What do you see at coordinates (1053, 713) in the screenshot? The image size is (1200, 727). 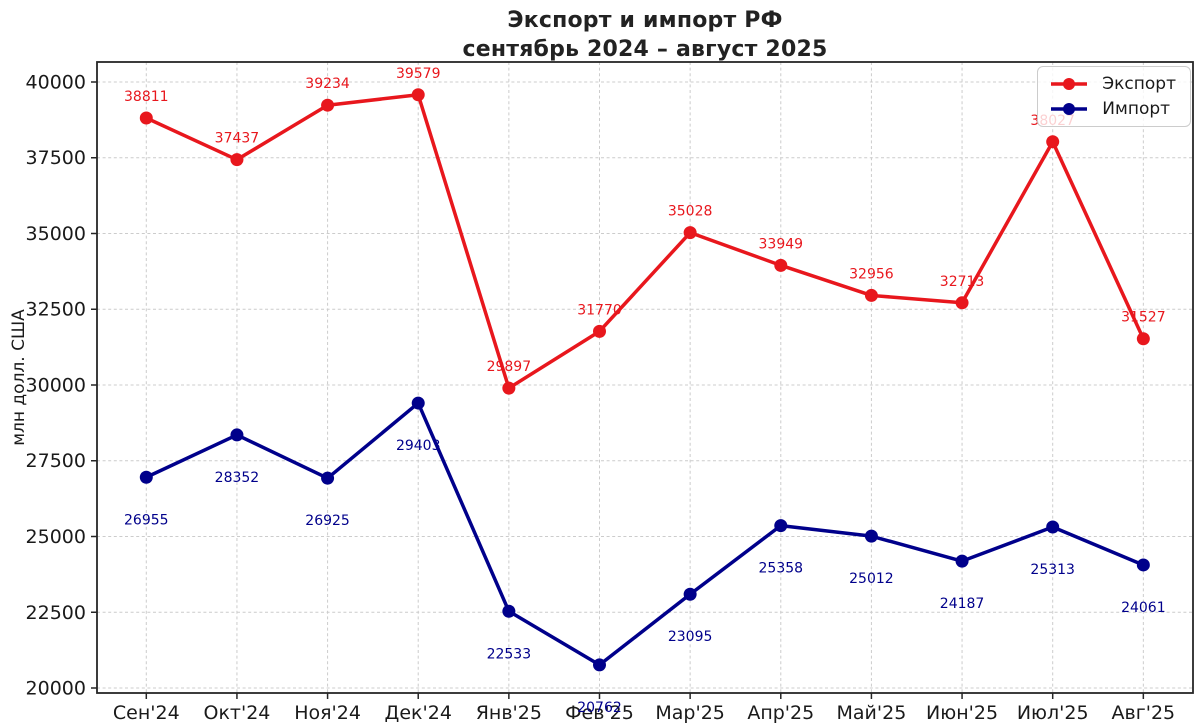 I see `x-tick-label: Июл'25` at bounding box center [1053, 713].